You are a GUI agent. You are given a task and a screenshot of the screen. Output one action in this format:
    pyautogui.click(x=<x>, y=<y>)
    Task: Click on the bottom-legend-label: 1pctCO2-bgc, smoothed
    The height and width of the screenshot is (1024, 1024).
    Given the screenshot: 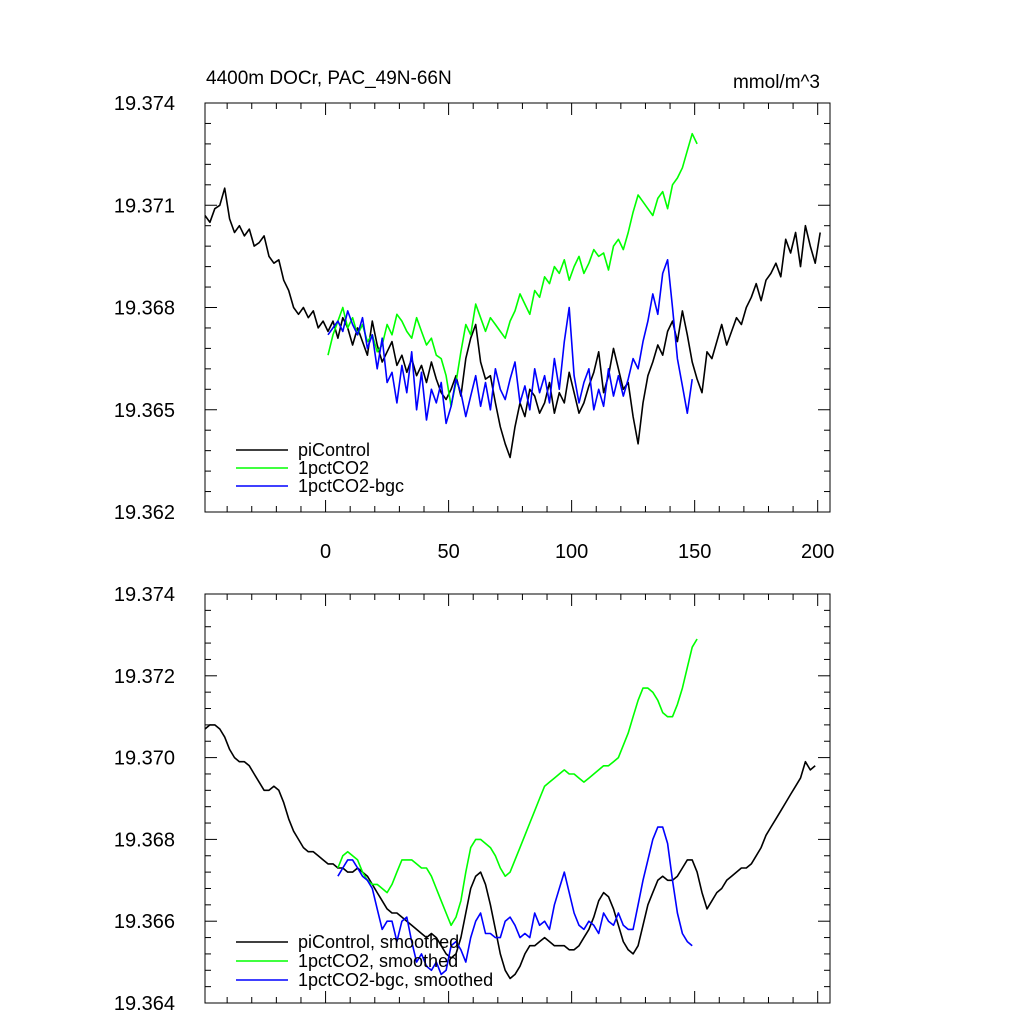 What is the action you would take?
    pyautogui.click(x=395, y=980)
    